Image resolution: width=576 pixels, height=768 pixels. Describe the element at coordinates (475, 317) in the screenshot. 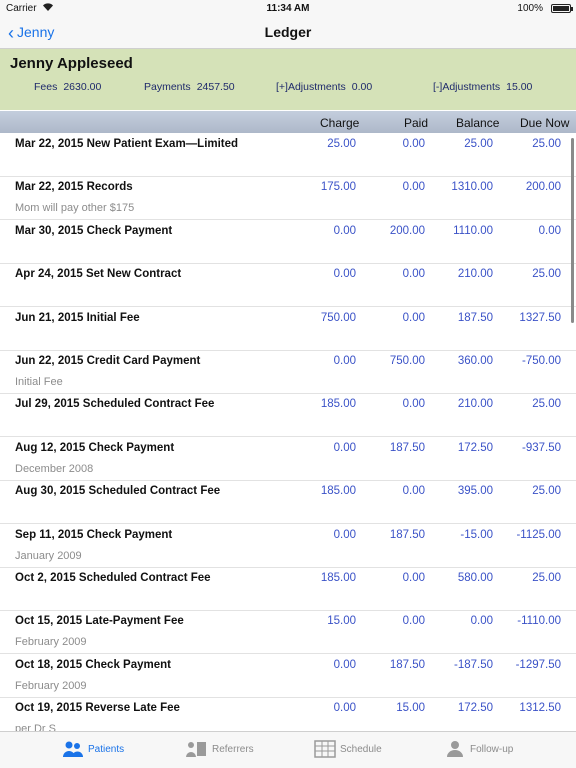

I see `ledger-row-balance: 187.50` at that location.